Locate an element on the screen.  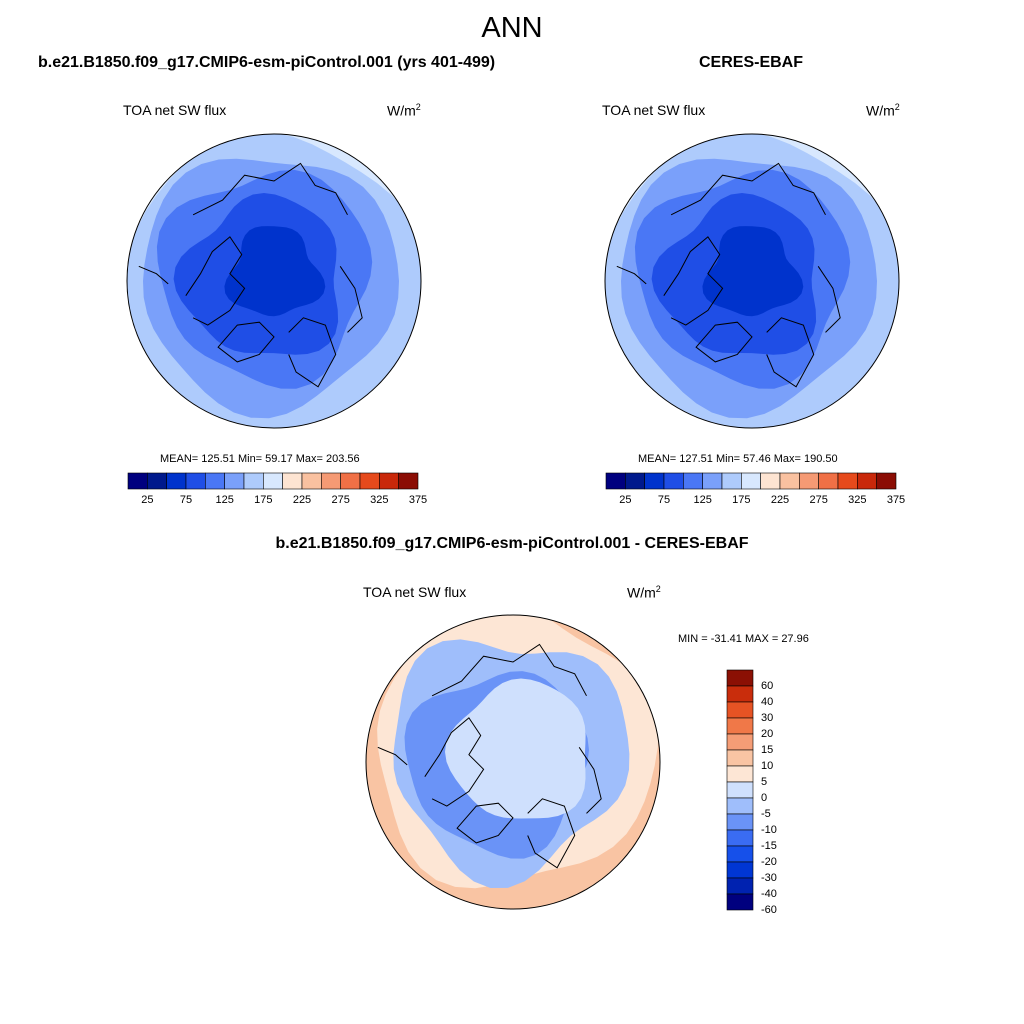
panel-c-colorbar-tick-label: 5 is located at coordinates (764, 782).